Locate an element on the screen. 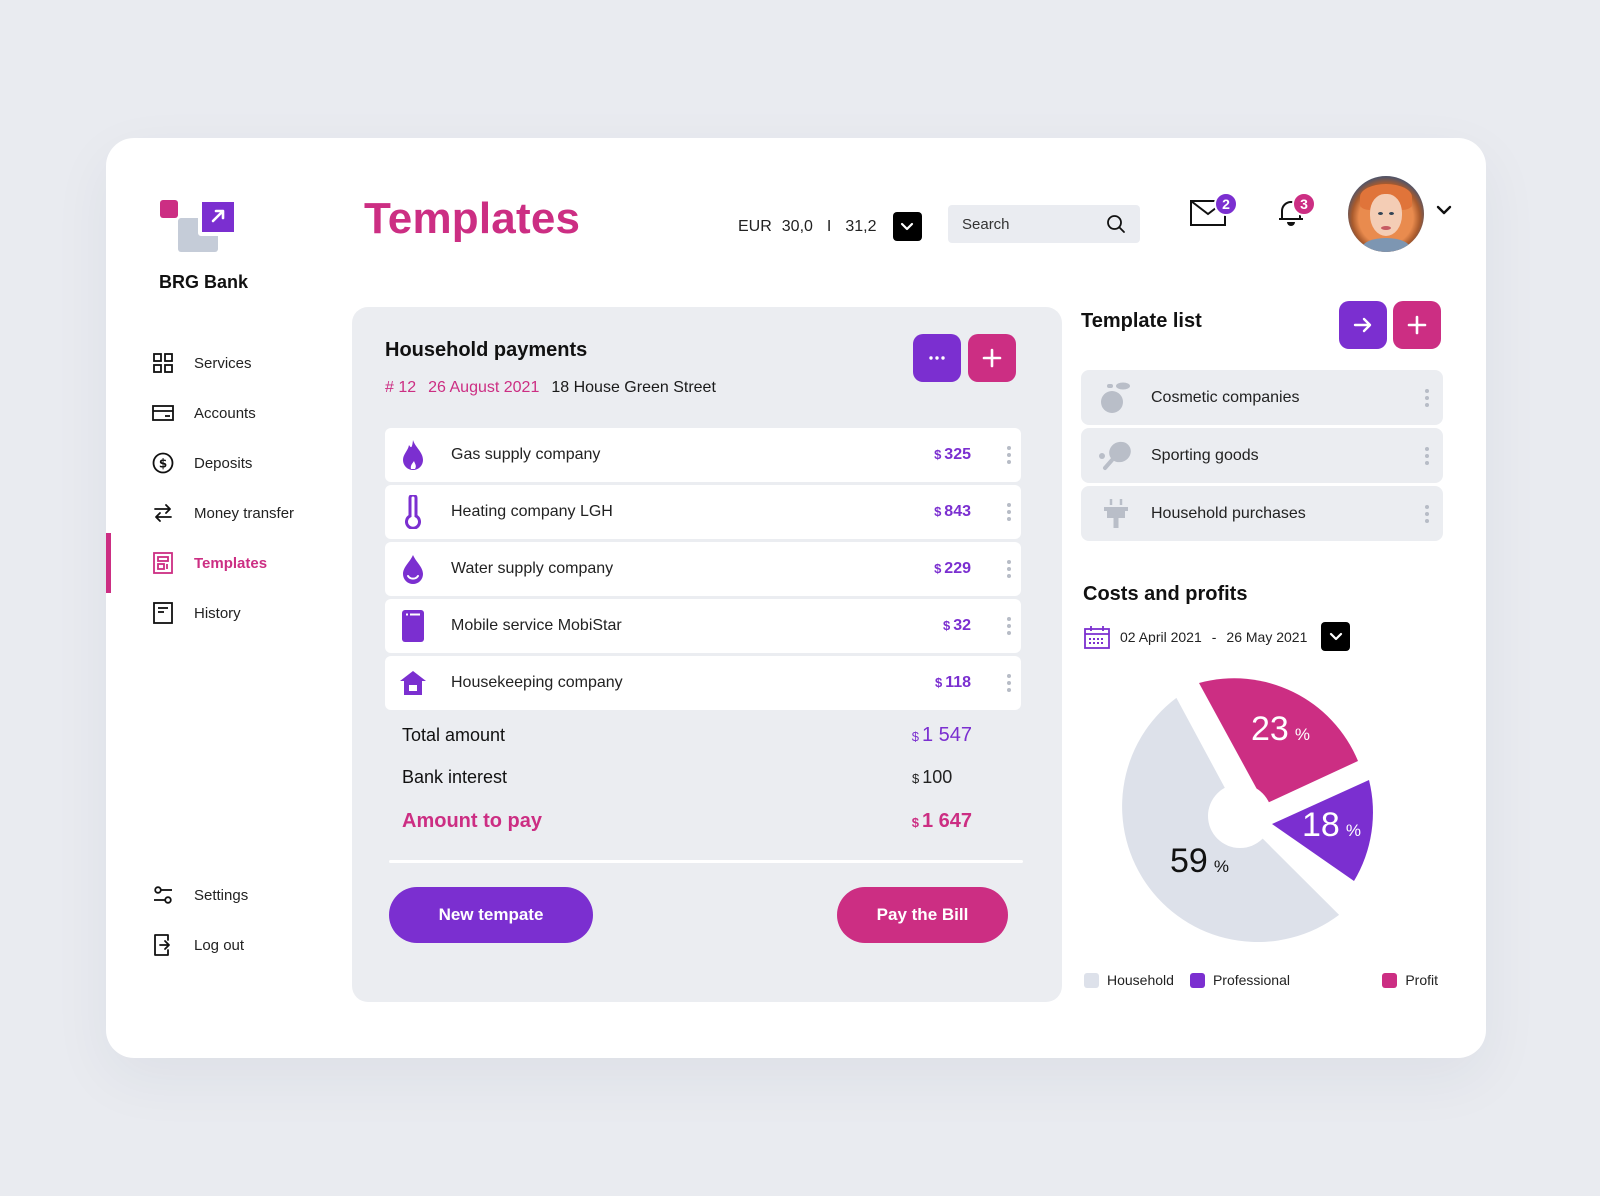 The width and height of the screenshot is (1600, 1196). household-percent-label: 59% is located at coordinates (1199, 861).